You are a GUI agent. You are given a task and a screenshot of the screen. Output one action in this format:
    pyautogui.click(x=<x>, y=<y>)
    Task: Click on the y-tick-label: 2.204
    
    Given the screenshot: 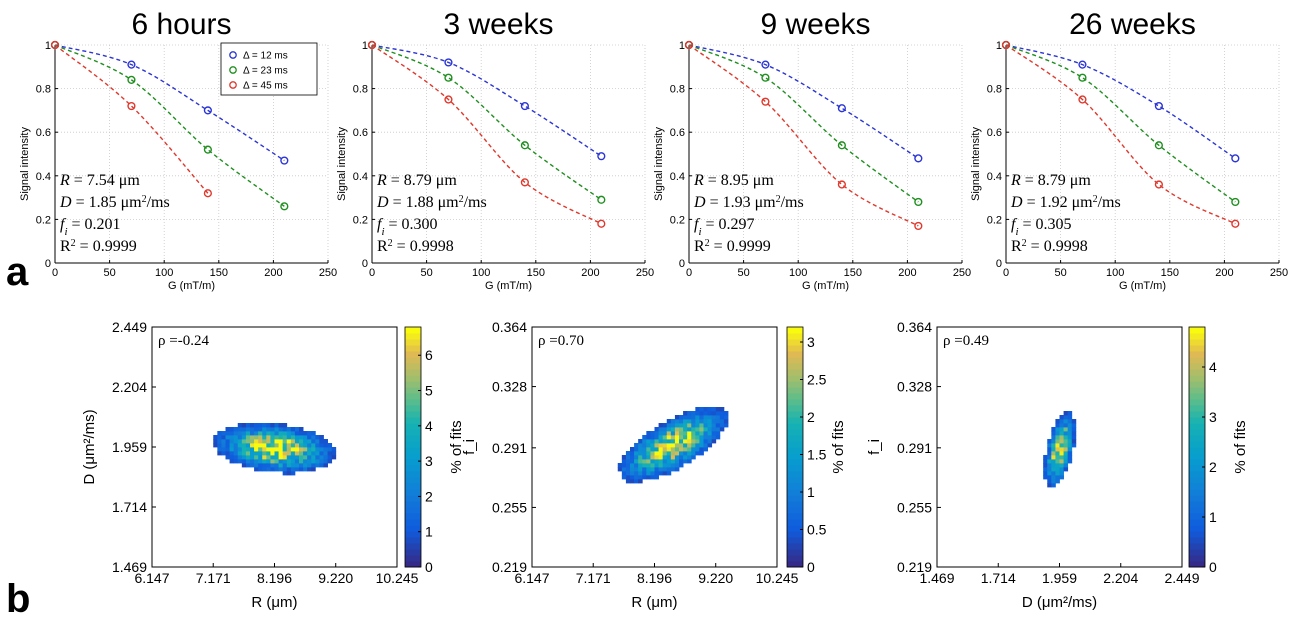 What is the action you would take?
    pyautogui.click(x=129, y=387)
    